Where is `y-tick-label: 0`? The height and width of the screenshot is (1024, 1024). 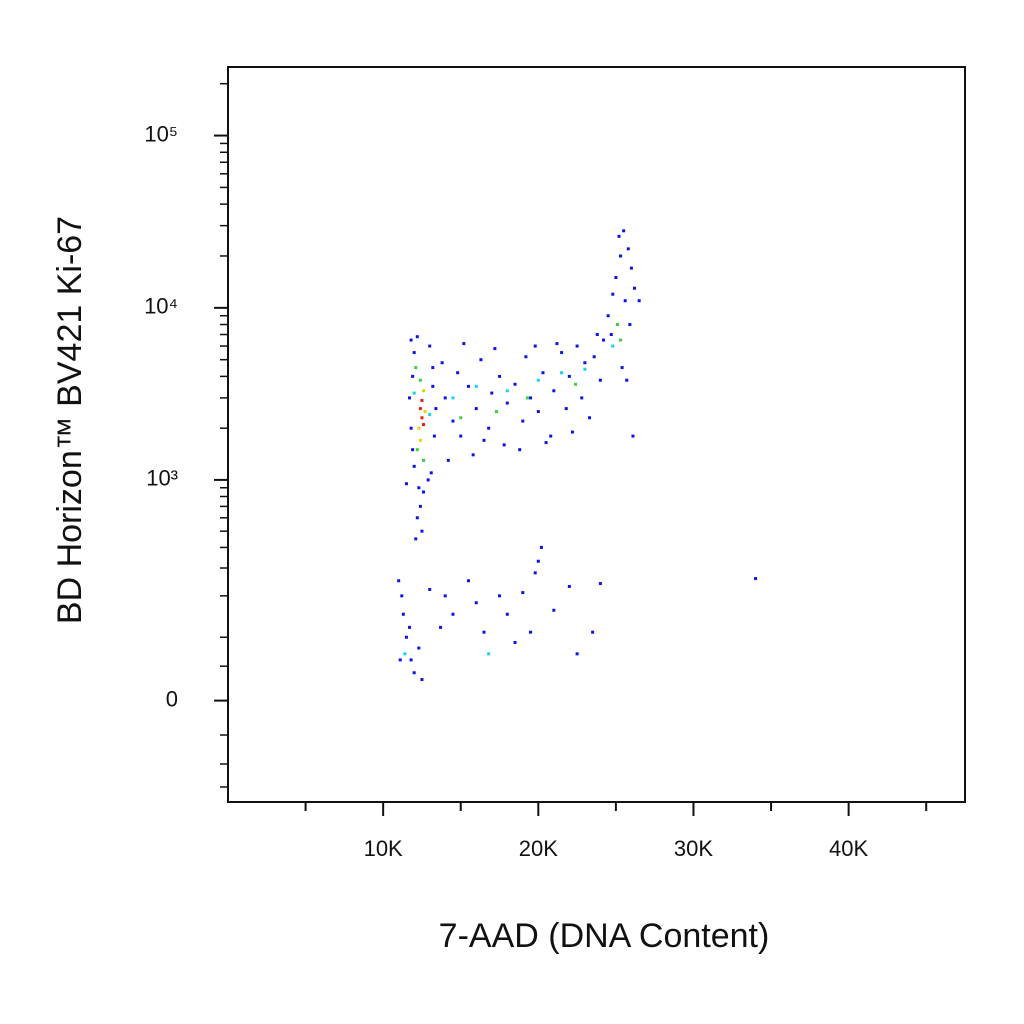 y-tick-label: 0 is located at coordinates (172, 698).